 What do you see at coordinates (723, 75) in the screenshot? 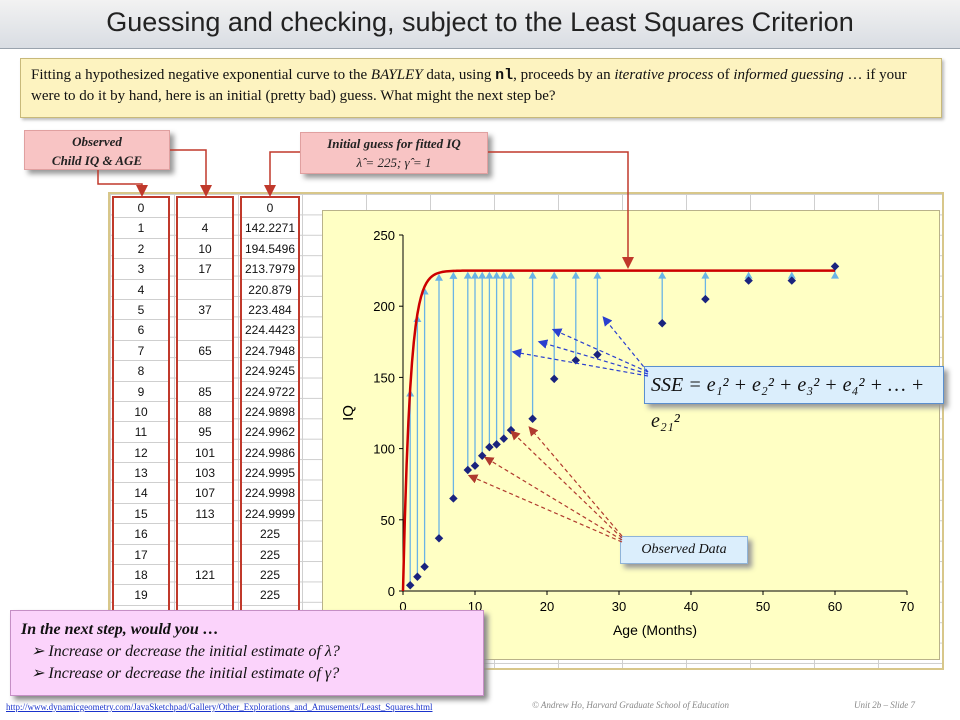
I see `intro-part-4: of` at bounding box center [723, 75].